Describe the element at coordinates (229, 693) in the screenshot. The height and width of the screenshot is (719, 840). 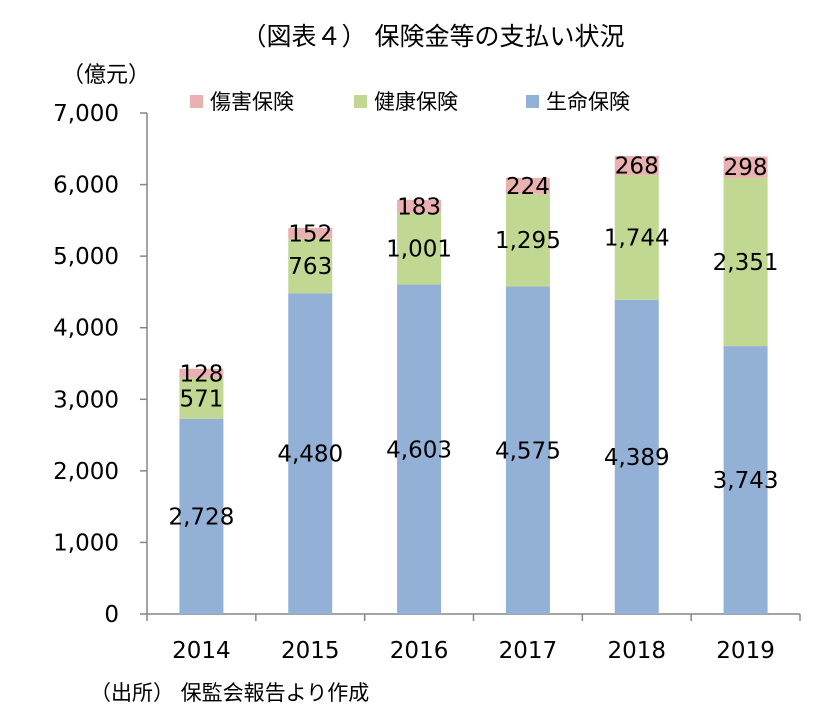
I see `source-note: （出所） 保監会報告より作成` at that location.